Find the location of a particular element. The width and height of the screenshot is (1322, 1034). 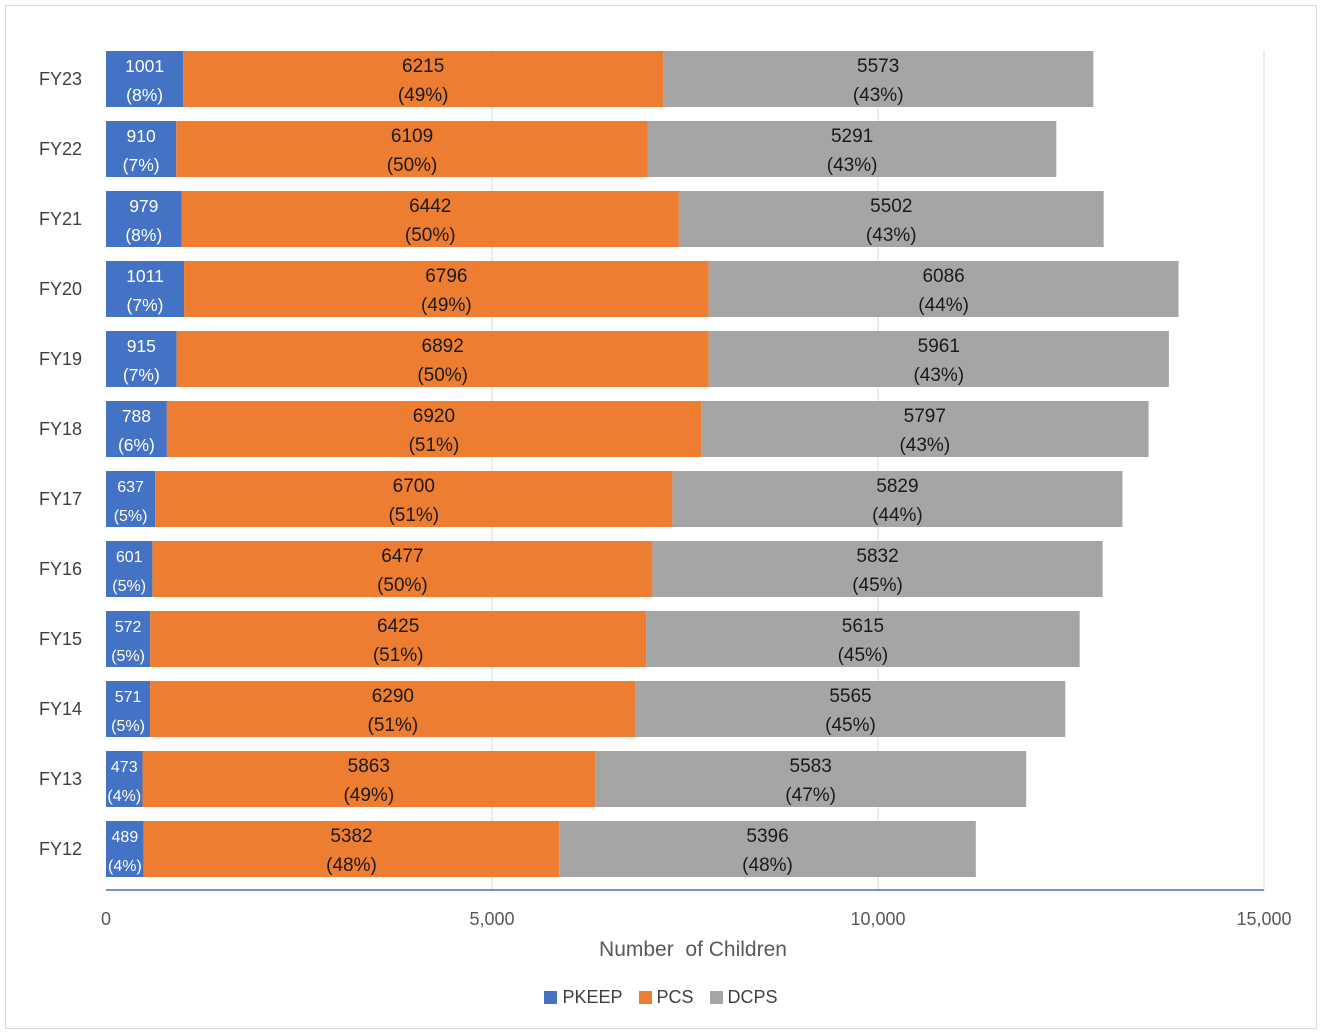

data-label-value: 5829 is located at coordinates (897, 486).